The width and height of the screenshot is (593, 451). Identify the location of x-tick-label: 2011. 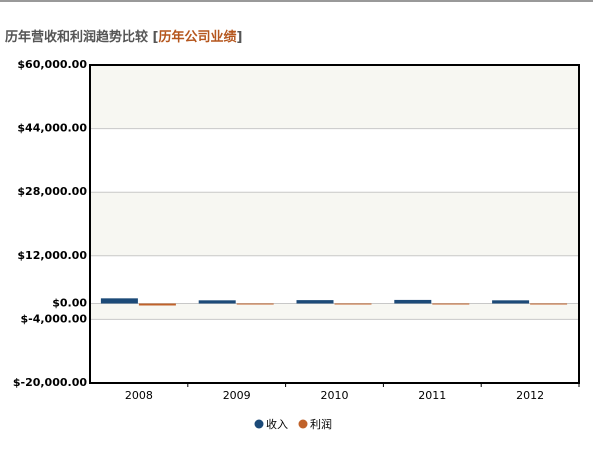
(432, 395).